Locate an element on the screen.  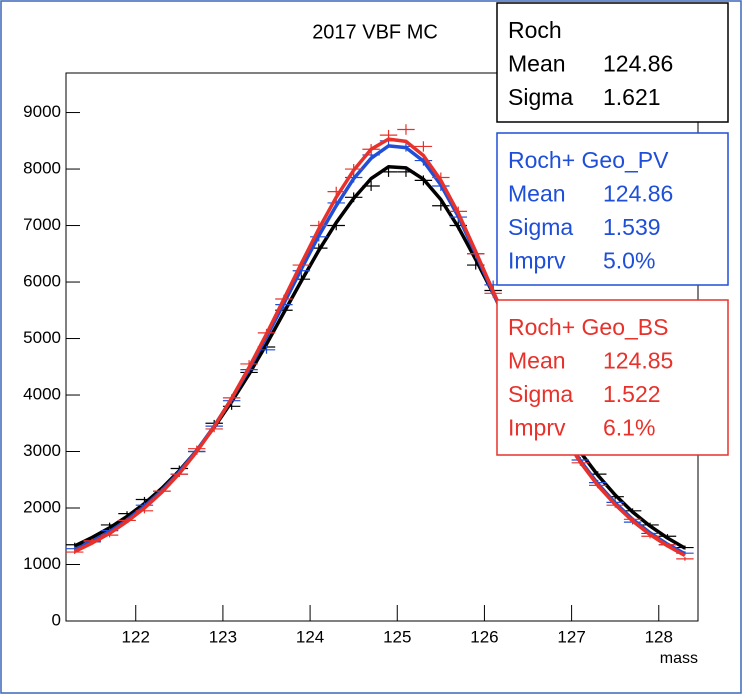
x-tick-label: 128 is located at coordinates (659, 636).